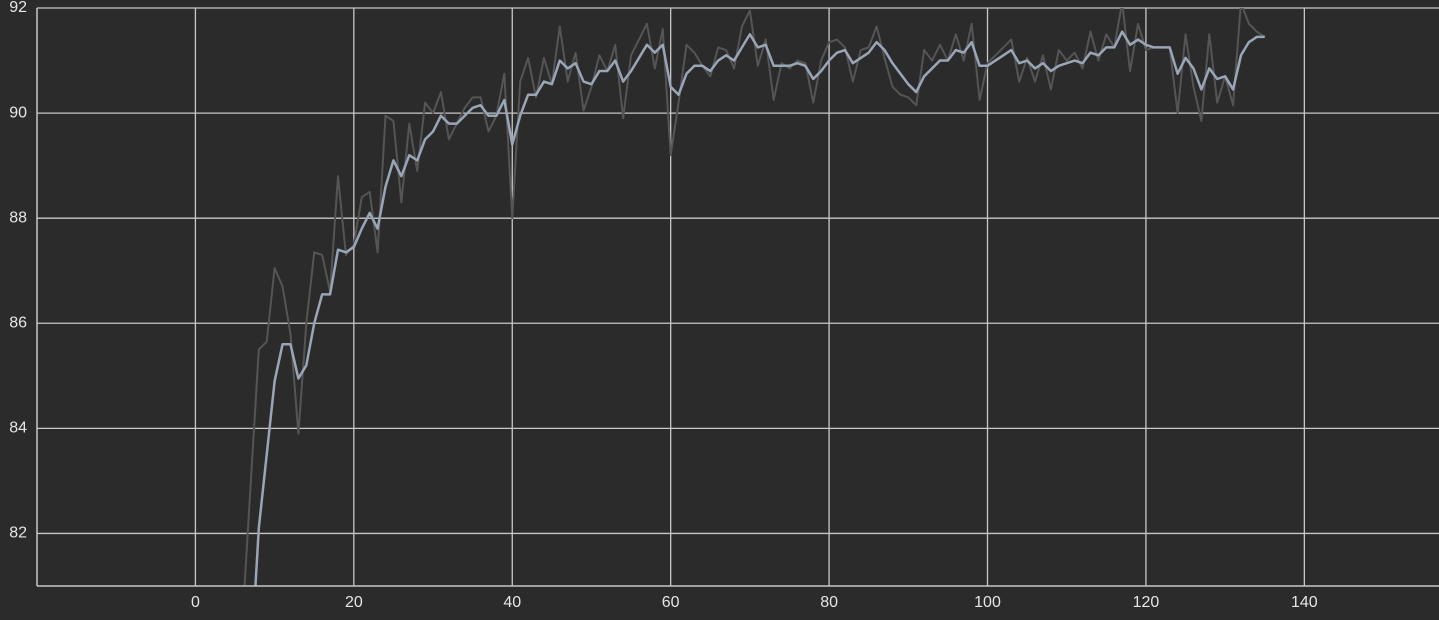 The width and height of the screenshot is (1439, 620). Describe the element at coordinates (18, 217) in the screenshot. I see `y-tick-label: 88` at that location.